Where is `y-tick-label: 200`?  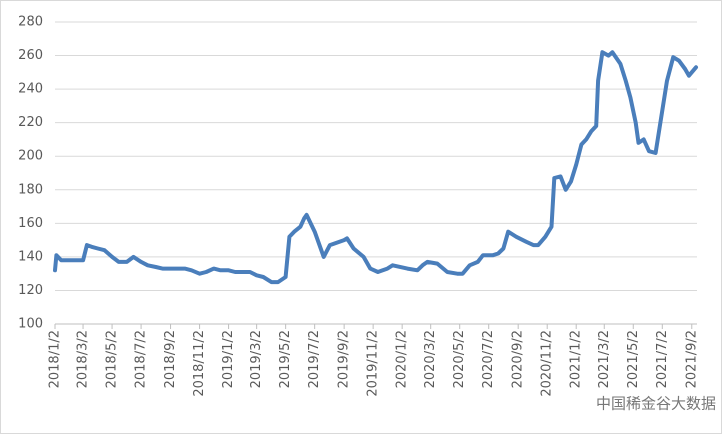
y-tick-label: 200 is located at coordinates (30, 156).